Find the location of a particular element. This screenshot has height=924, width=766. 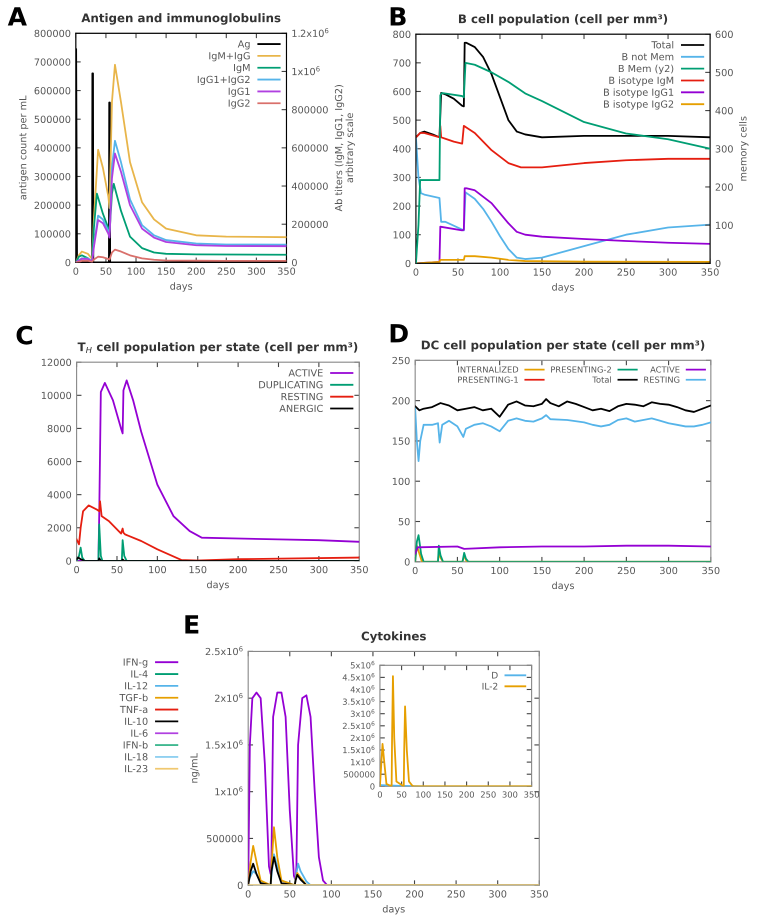

legend-label: ANERGIC is located at coordinates (301, 408).